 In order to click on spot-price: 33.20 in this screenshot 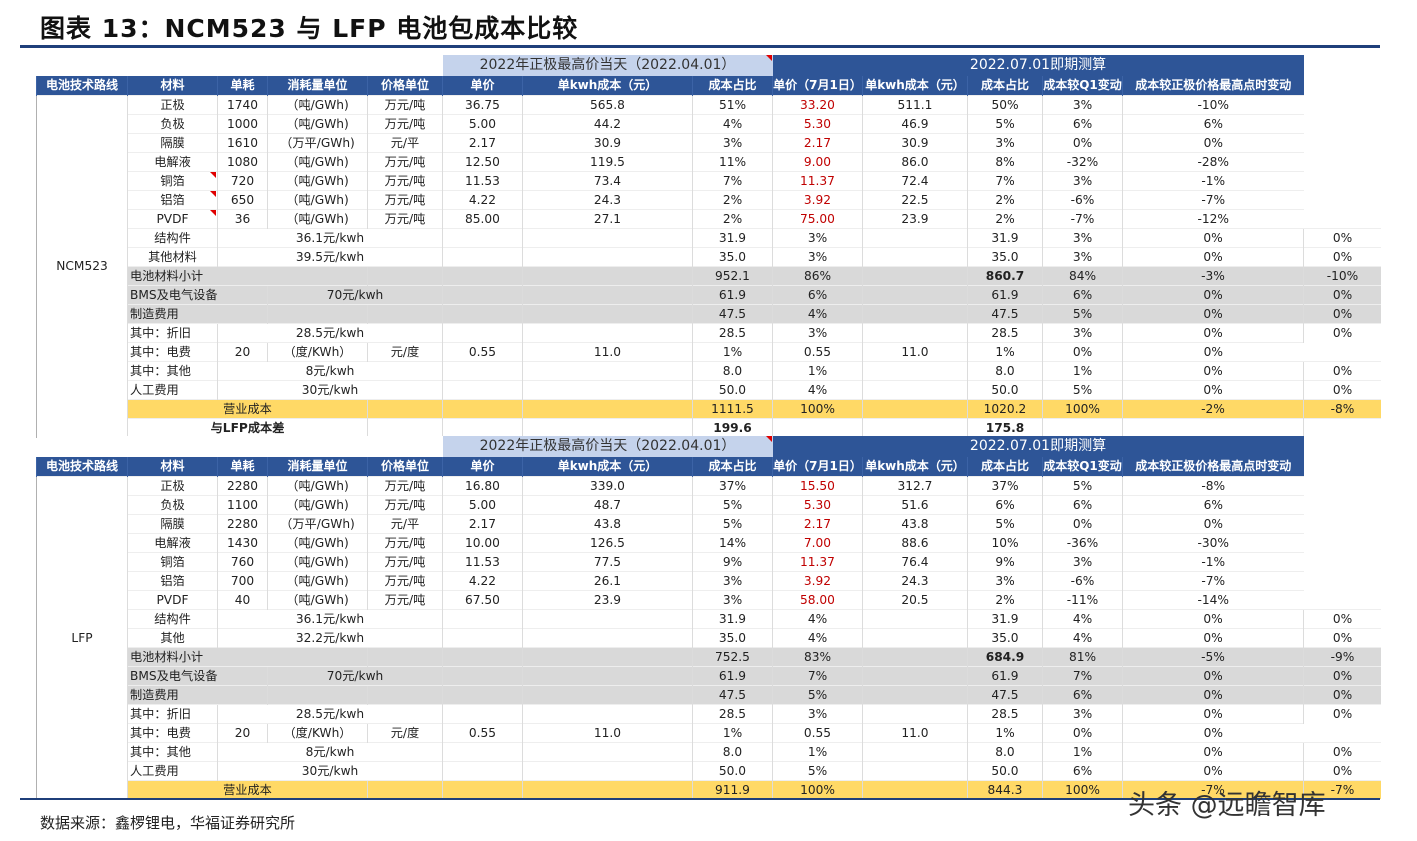, I will do `click(817, 105)`.